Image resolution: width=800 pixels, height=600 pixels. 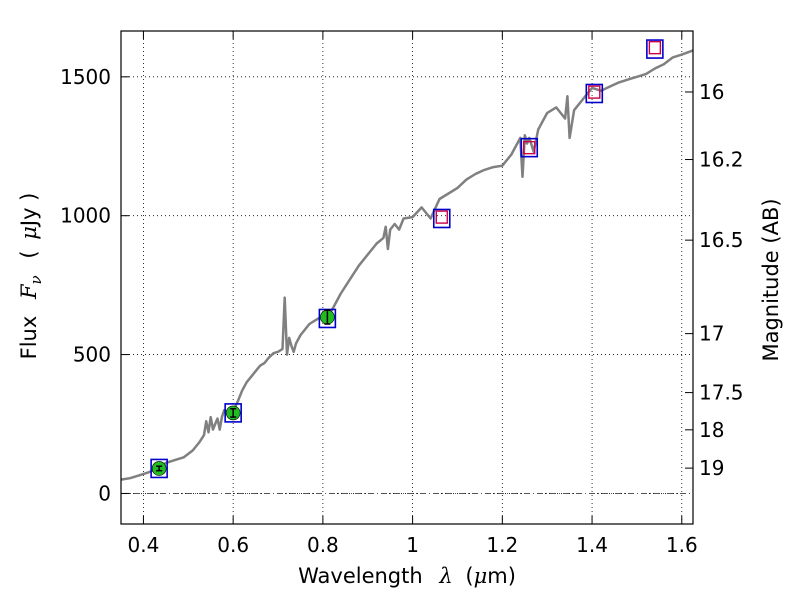 What do you see at coordinates (682, 545) in the screenshot?
I see `x-tick-label: 1.6` at bounding box center [682, 545].